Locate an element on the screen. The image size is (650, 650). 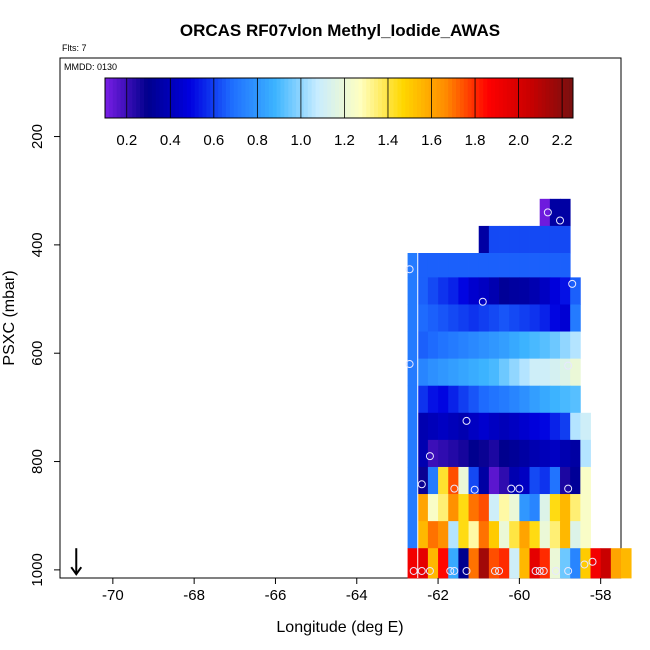
colorbar-tick-label: 1.6 is located at coordinates (431, 140).